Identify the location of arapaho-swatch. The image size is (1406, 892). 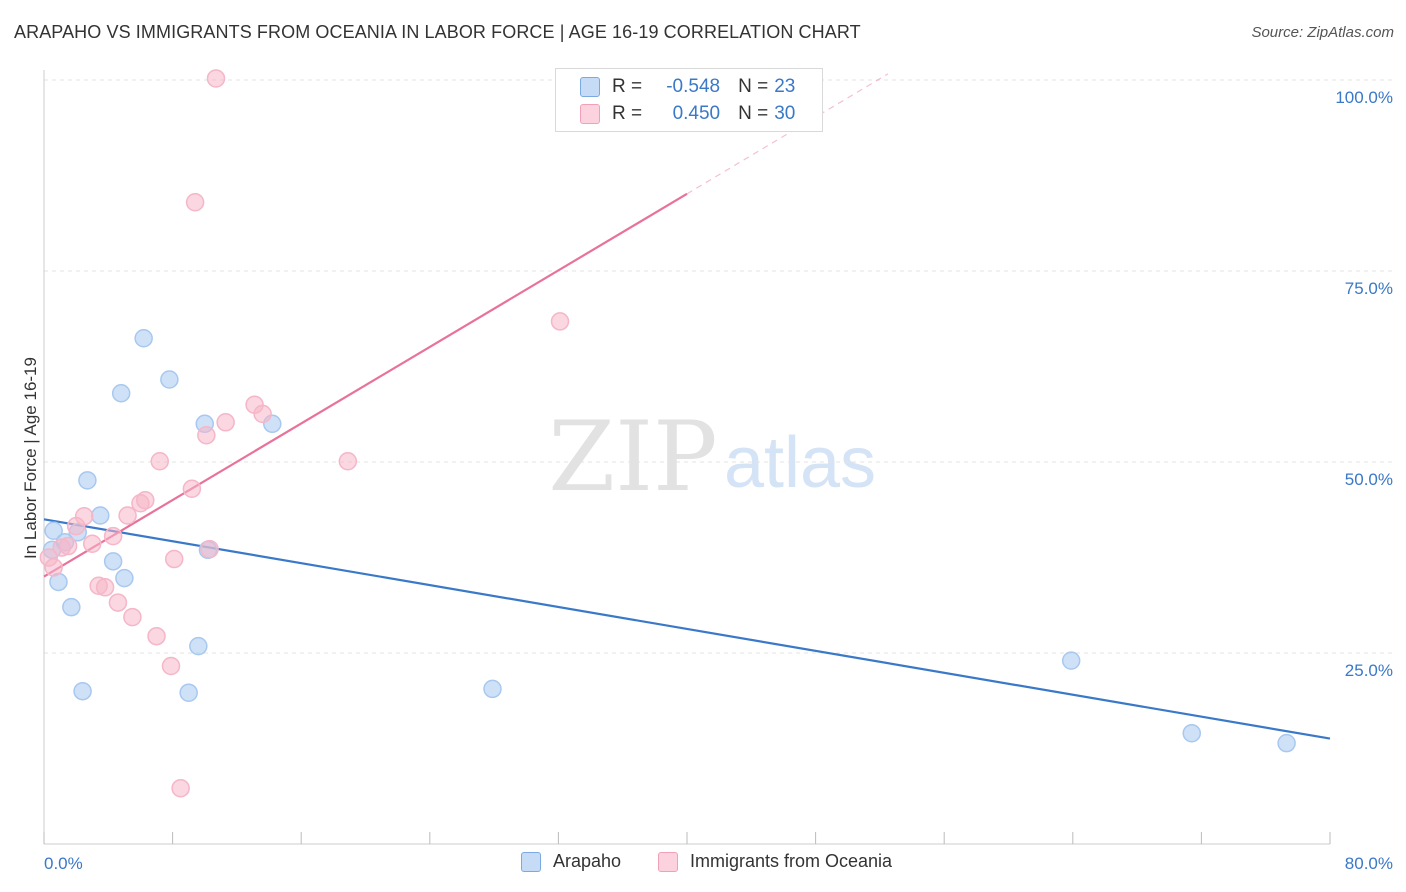
(590, 87).